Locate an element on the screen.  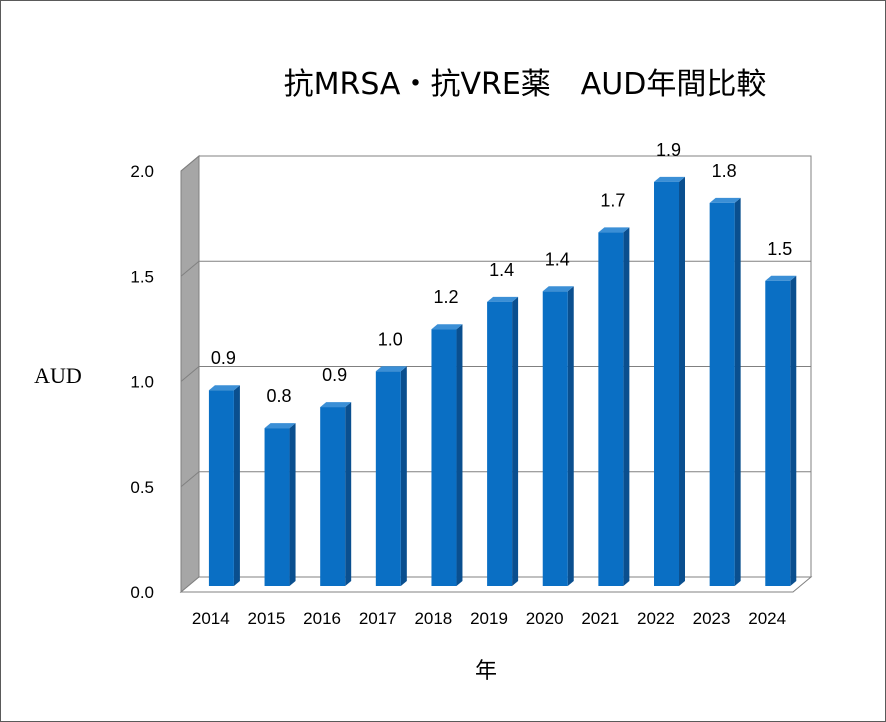
bar-2022 is located at coordinates (670, 381).